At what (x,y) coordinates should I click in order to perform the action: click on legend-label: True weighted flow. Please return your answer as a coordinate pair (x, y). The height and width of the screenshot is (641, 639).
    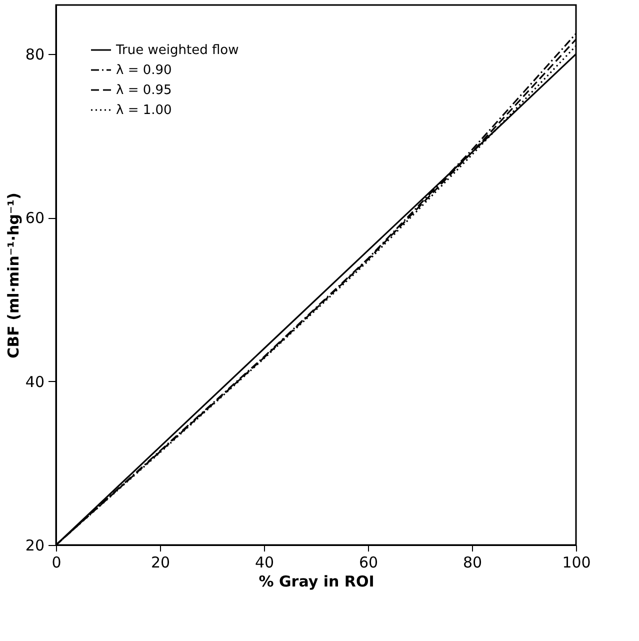
    Looking at the image, I should click on (177, 50).